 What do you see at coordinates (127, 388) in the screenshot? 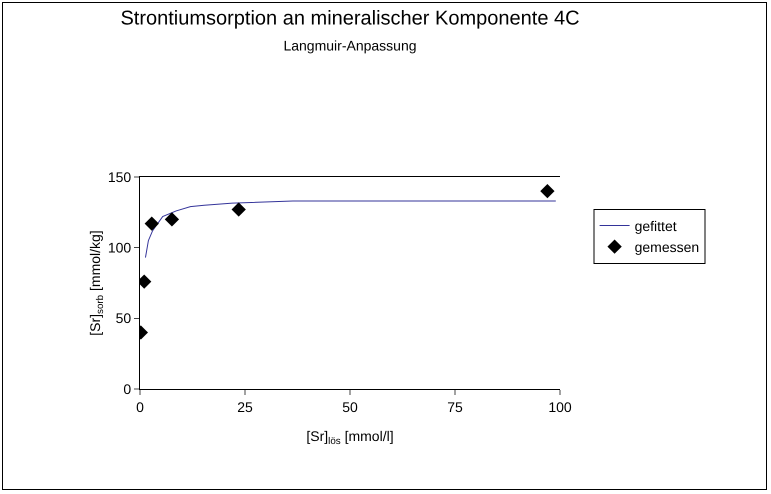
I see `y-tick-label: 0` at bounding box center [127, 388].